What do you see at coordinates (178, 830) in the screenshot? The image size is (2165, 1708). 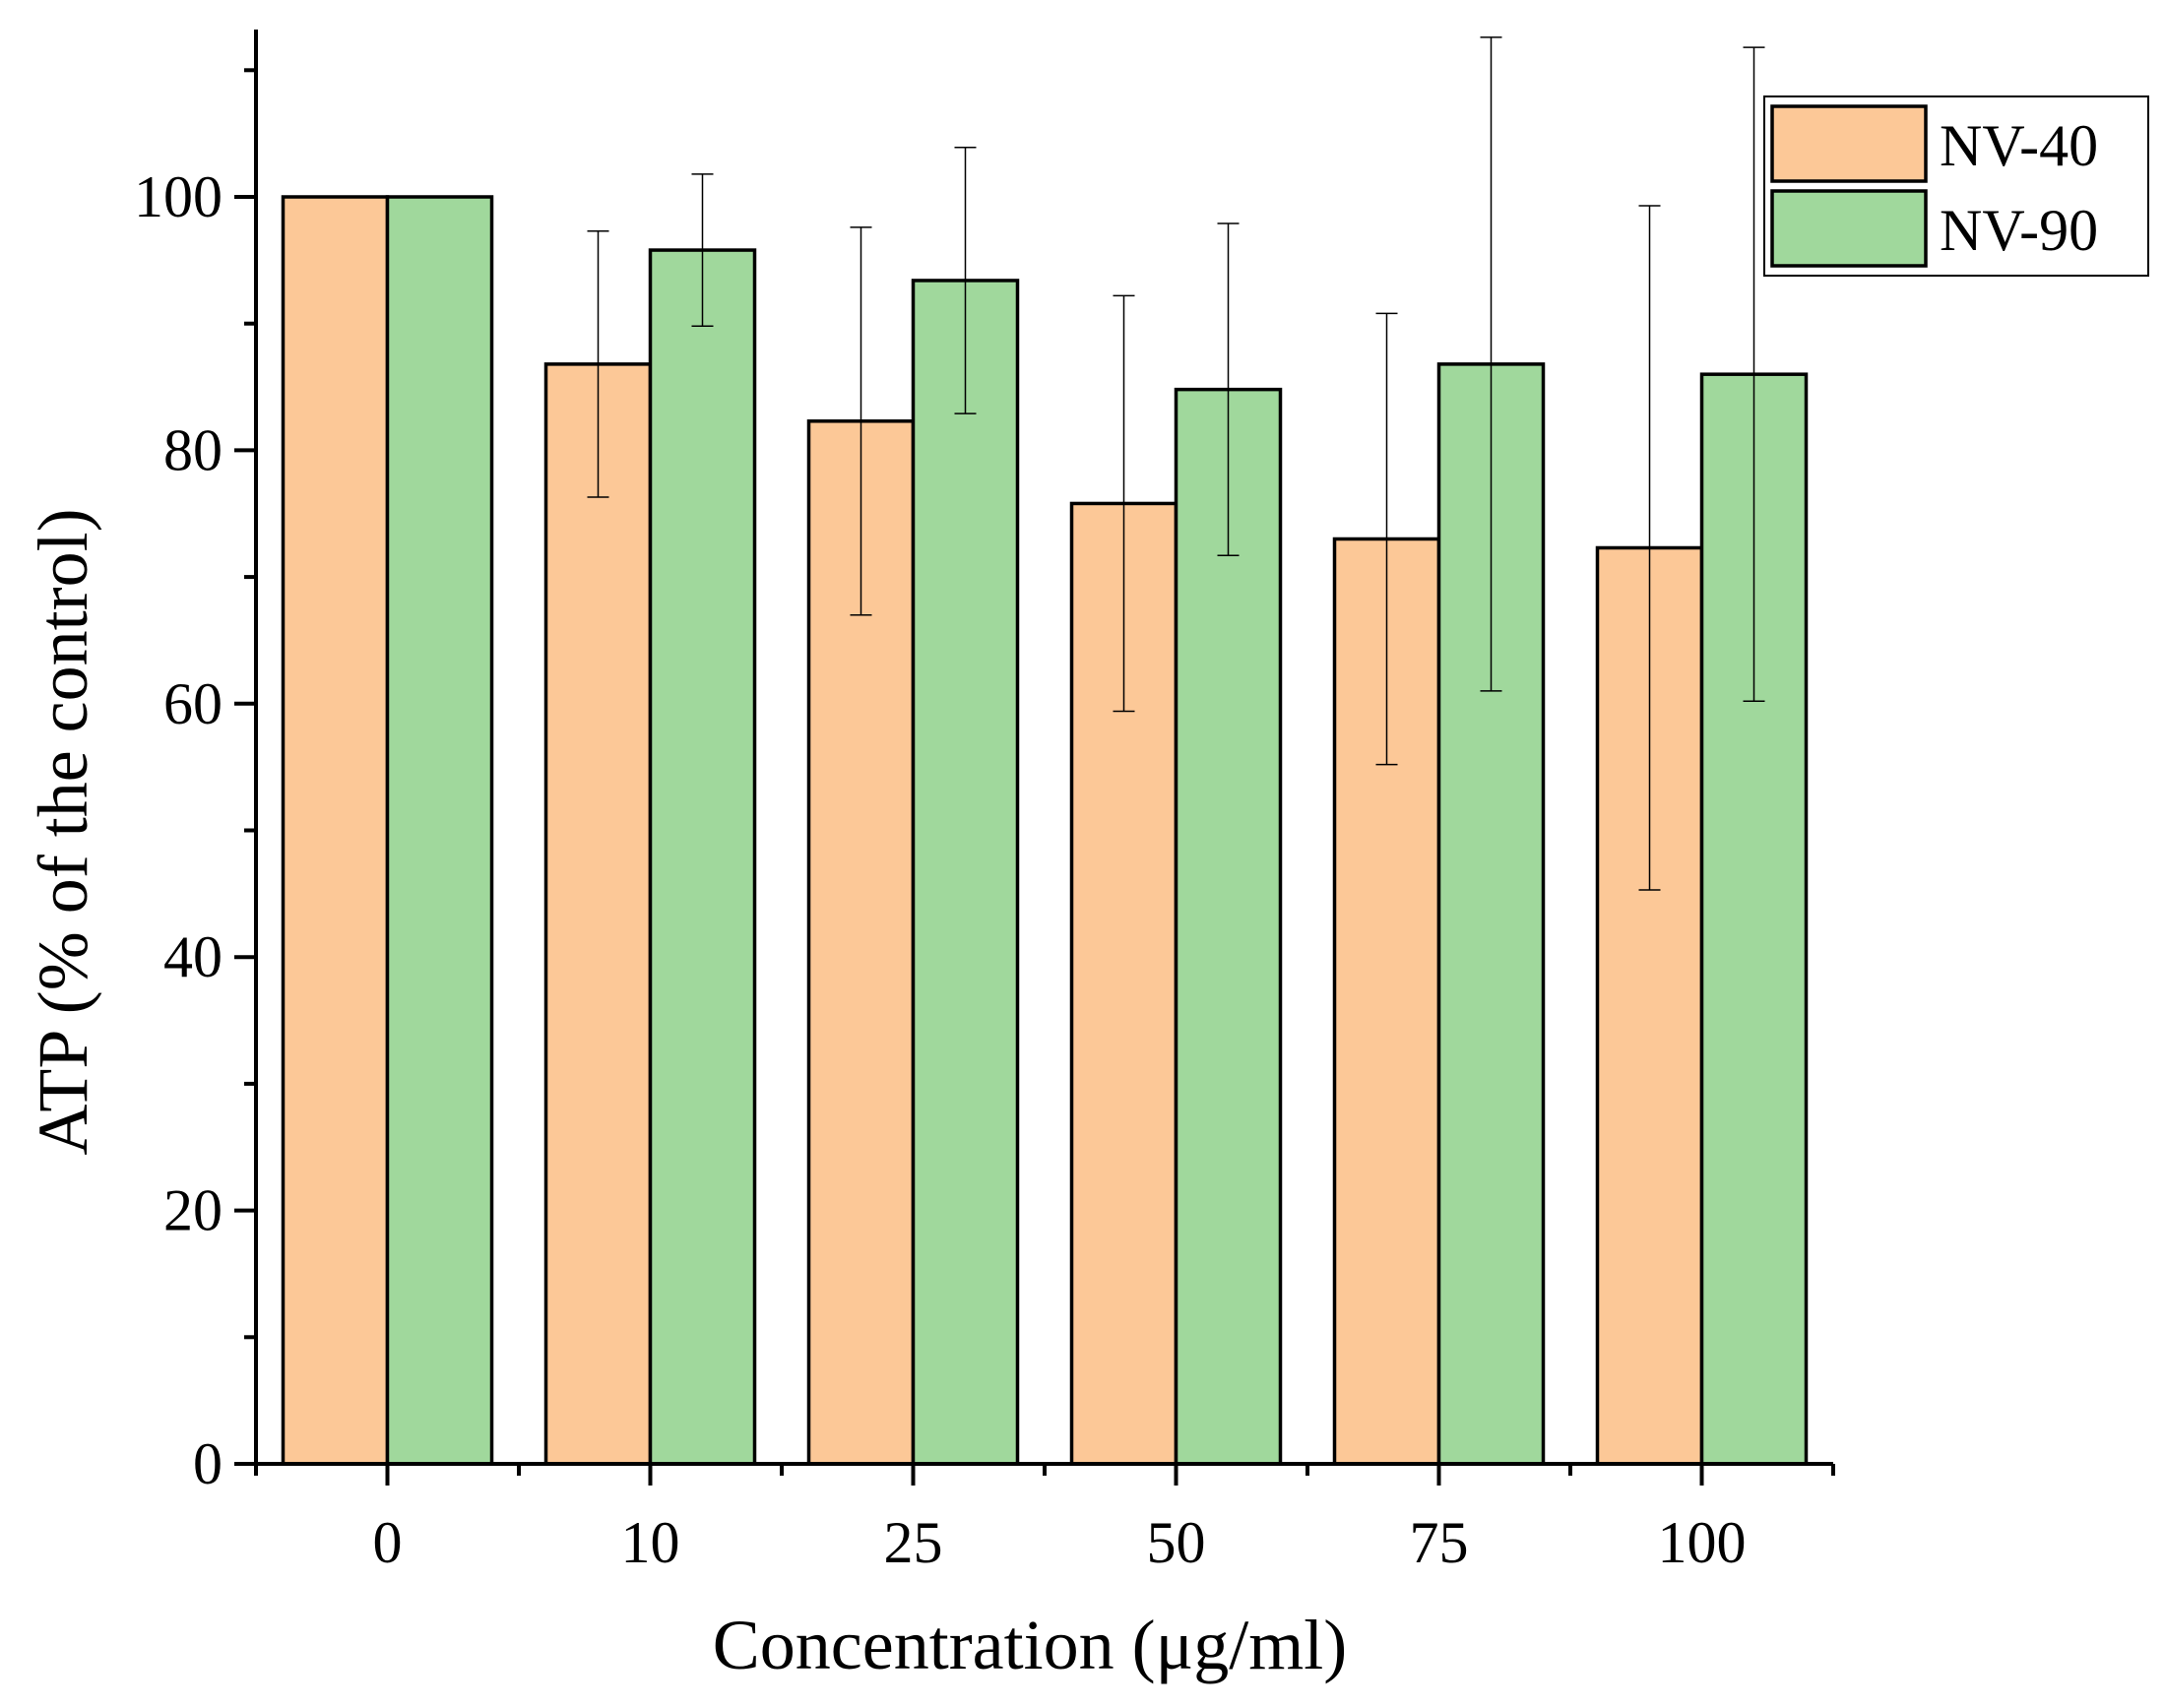 I see `y-tick-labels: 0 20 40 60 80 100` at bounding box center [178, 830].